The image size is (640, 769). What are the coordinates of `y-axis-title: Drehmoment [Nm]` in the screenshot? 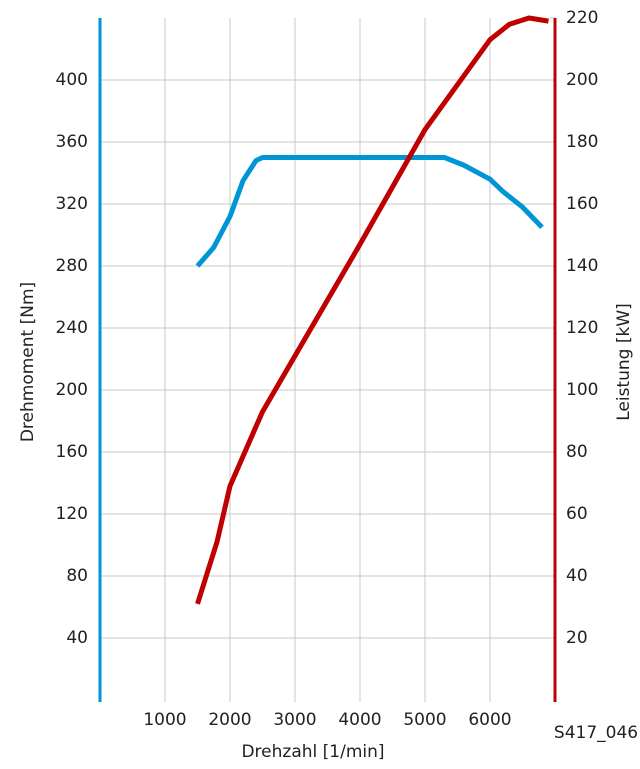 It's located at (28, 362).